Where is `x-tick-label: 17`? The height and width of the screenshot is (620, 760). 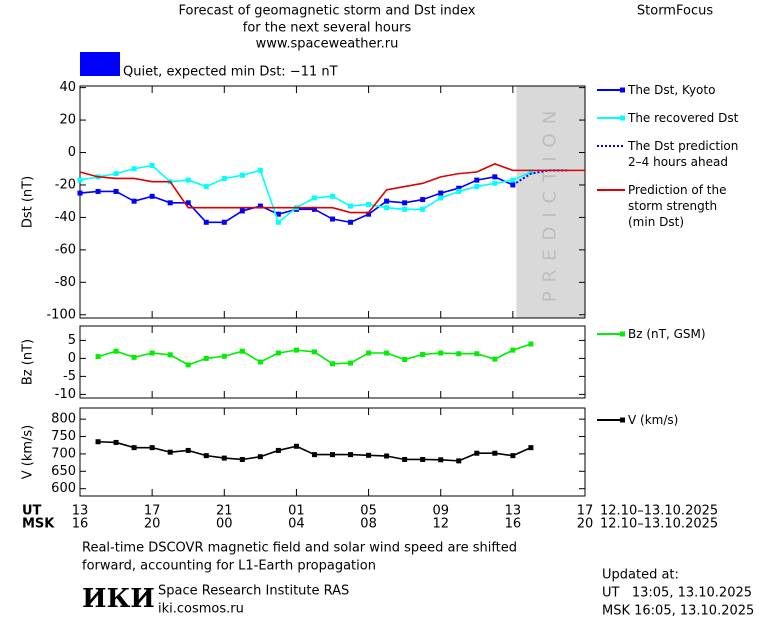
x-tick-label: 17 is located at coordinates (585, 511).